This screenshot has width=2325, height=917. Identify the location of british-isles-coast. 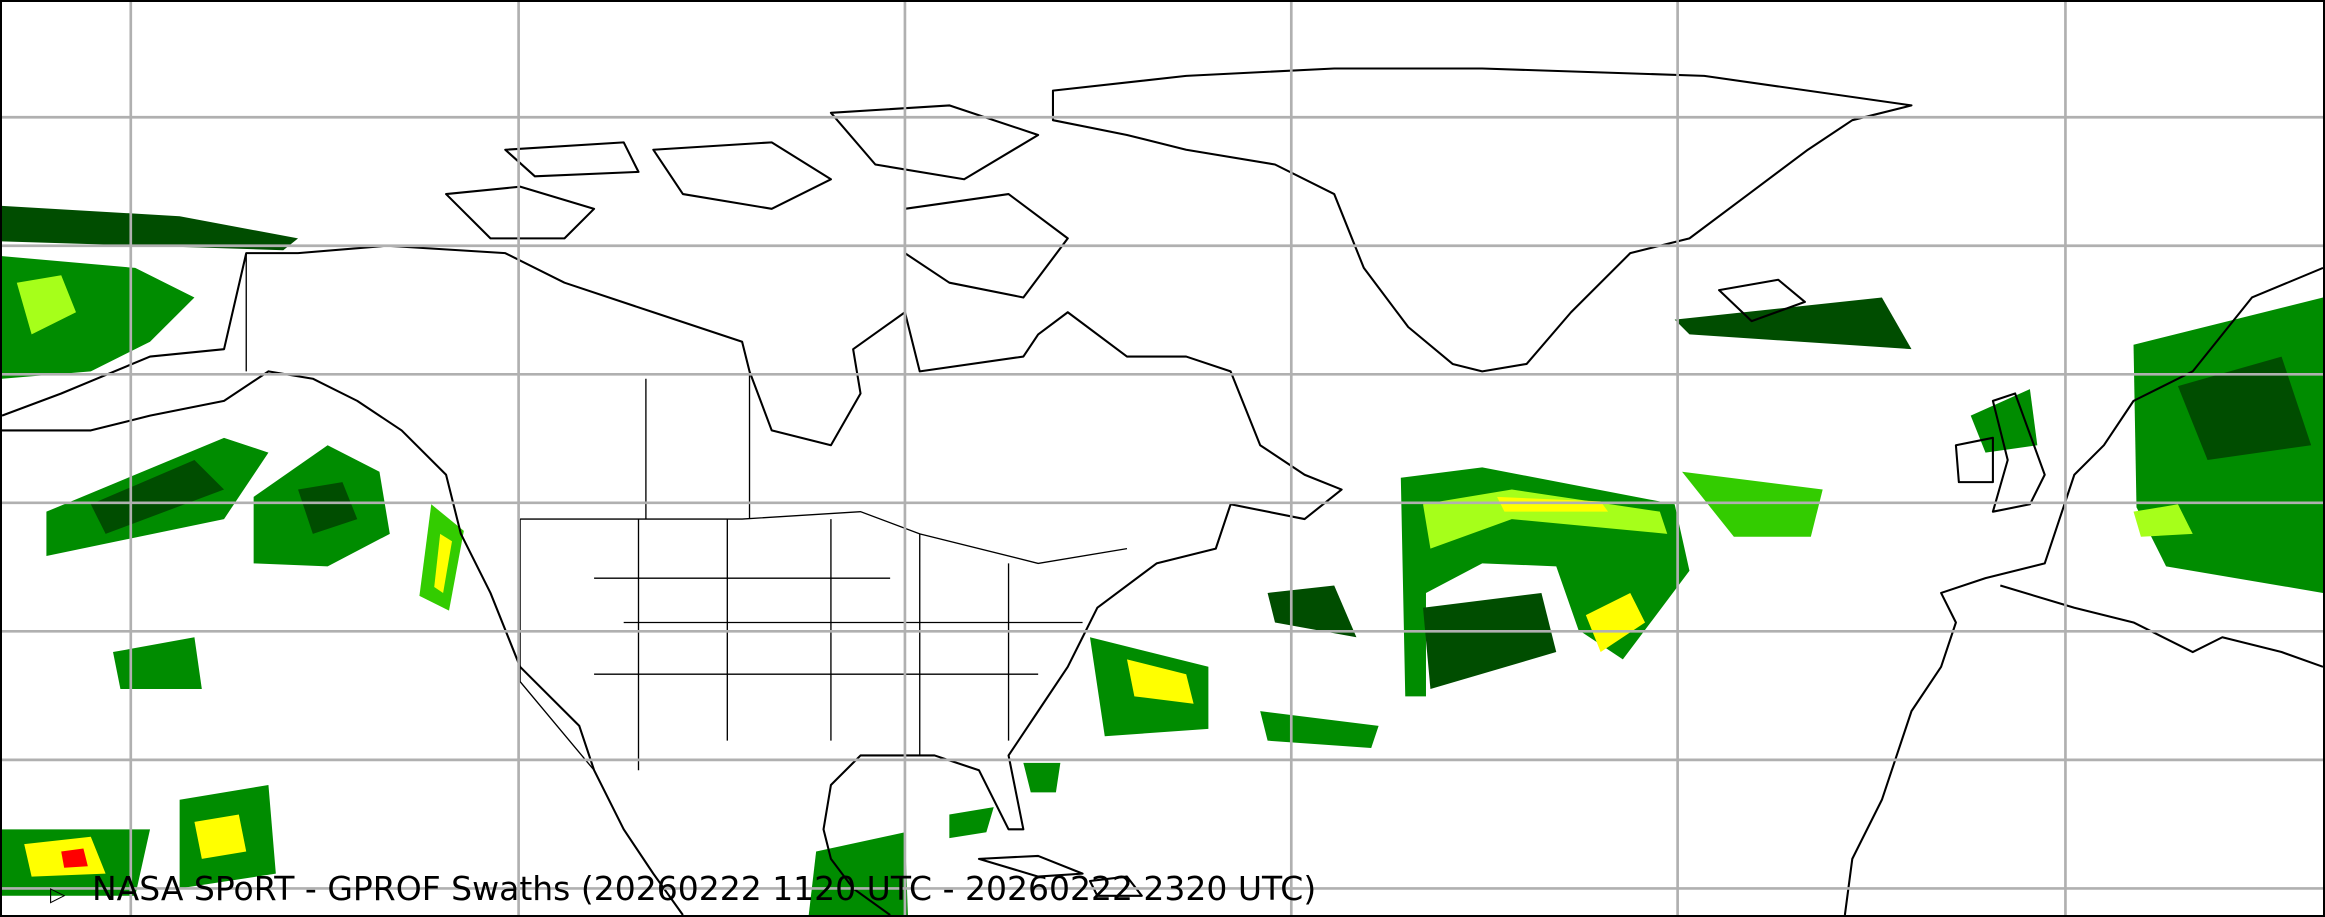
(2000, 452).